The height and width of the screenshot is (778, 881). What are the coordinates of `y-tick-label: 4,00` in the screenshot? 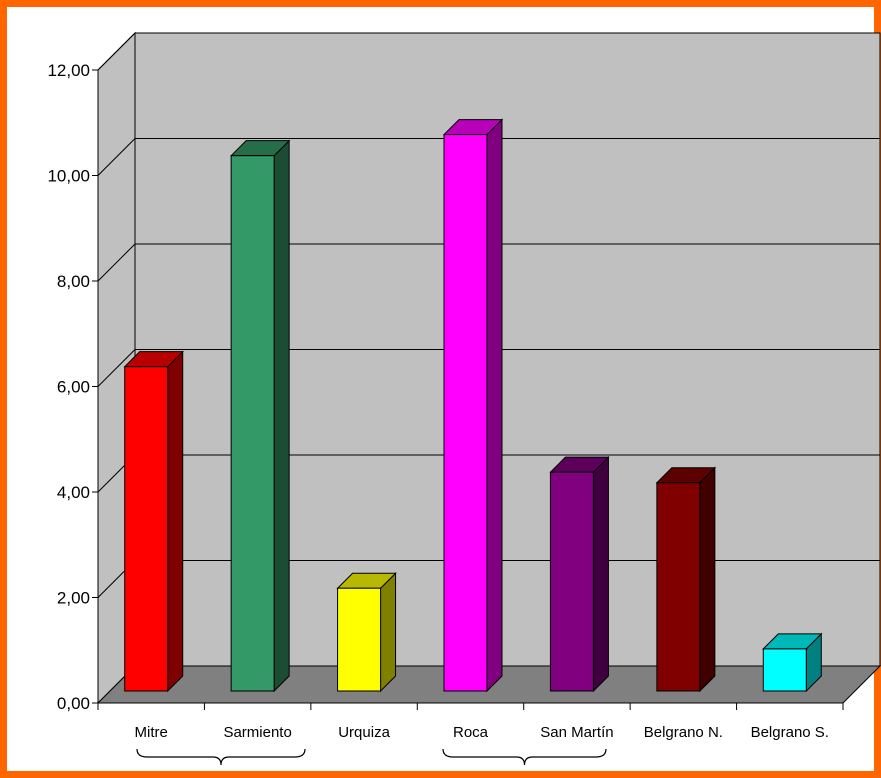 It's located at (73, 492).